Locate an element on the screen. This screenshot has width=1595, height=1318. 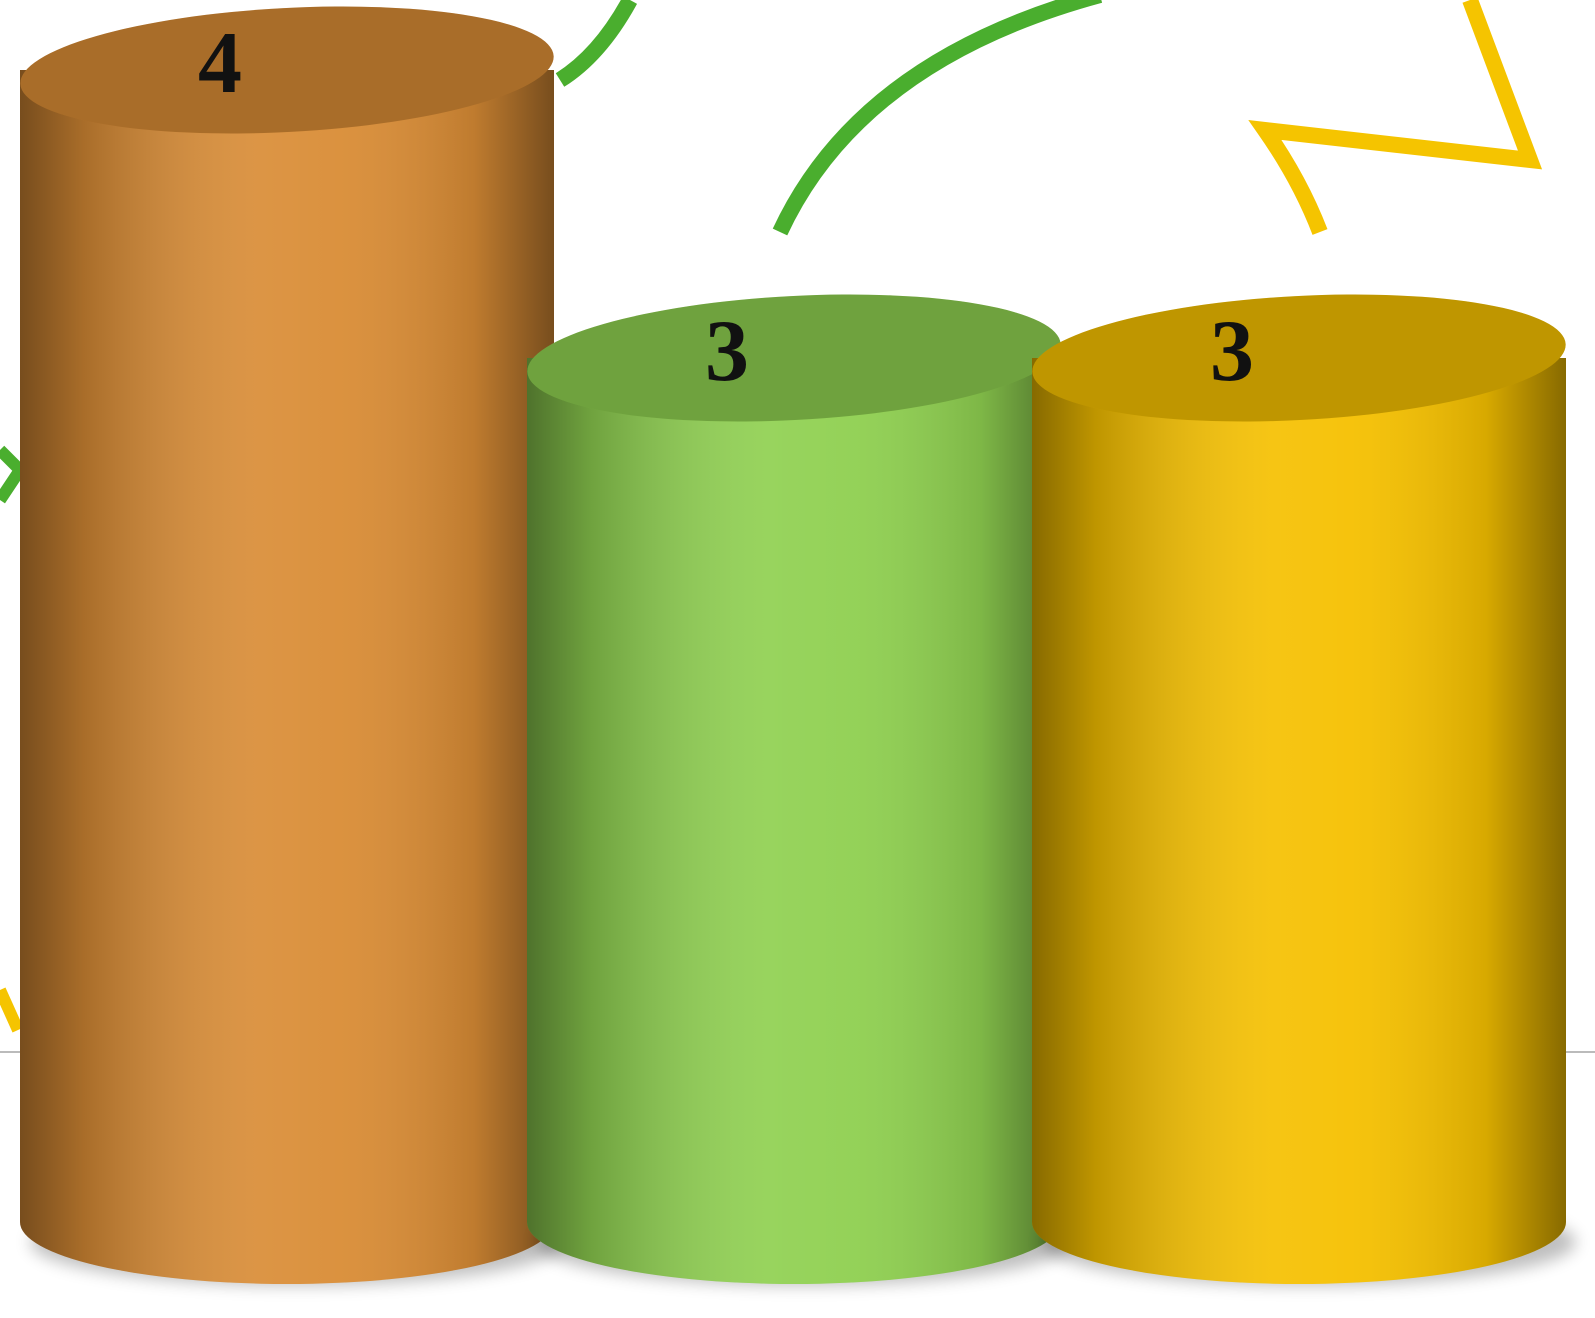
value-label: 4 is located at coordinates (220, 63).